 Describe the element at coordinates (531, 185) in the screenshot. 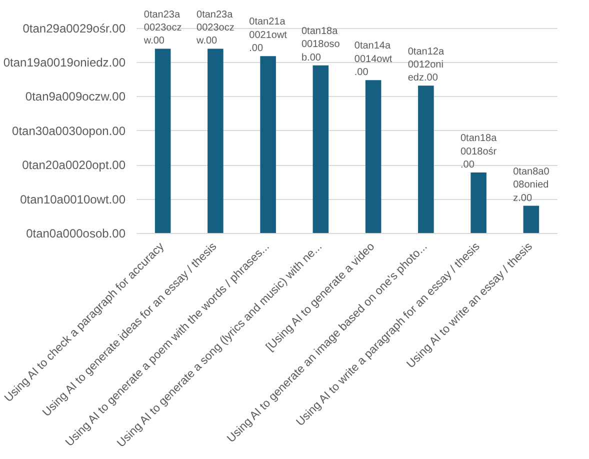

I see `annotation: 0tan8a008oniedz.00` at that location.